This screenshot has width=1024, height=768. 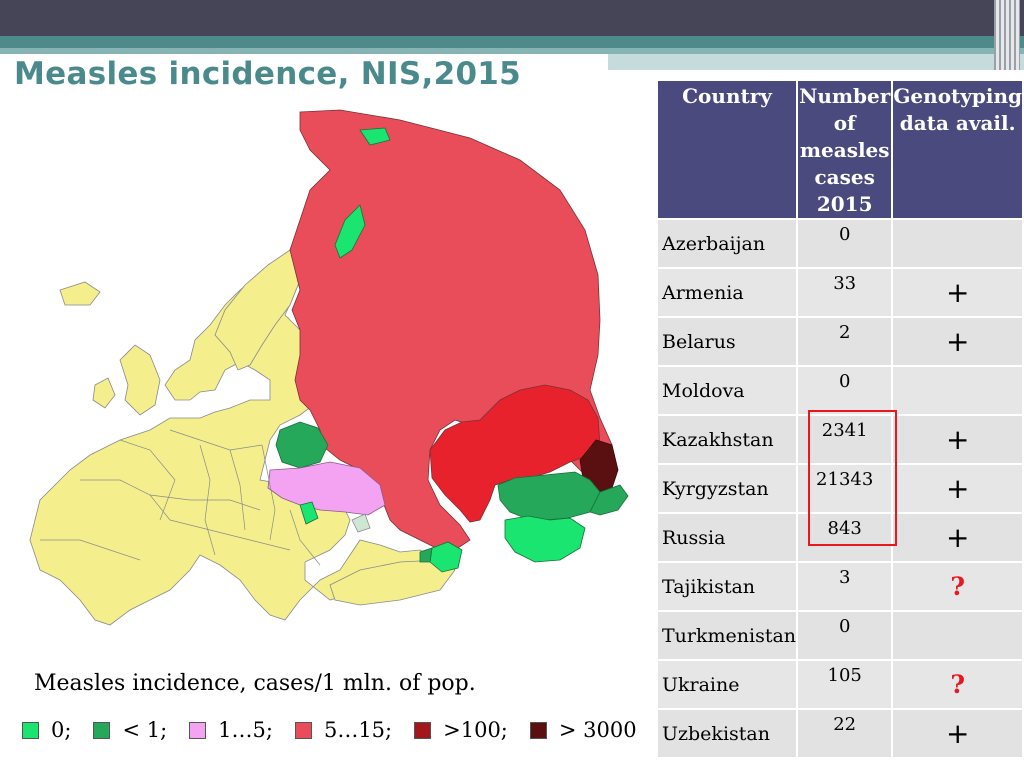 What do you see at coordinates (326, 488) in the screenshot?
I see `region-ukraine` at bounding box center [326, 488].